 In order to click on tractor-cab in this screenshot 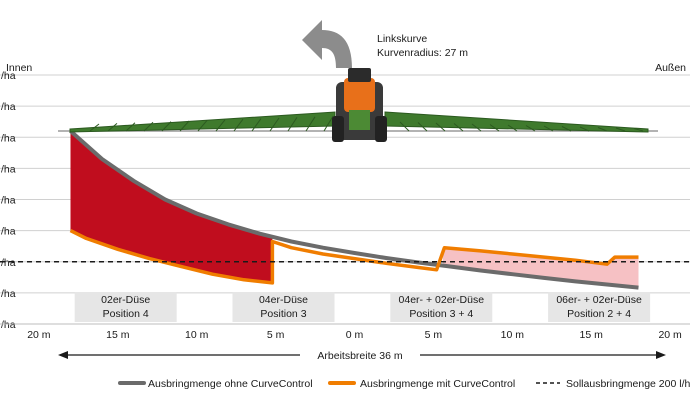, I will do `click(359, 75)`.